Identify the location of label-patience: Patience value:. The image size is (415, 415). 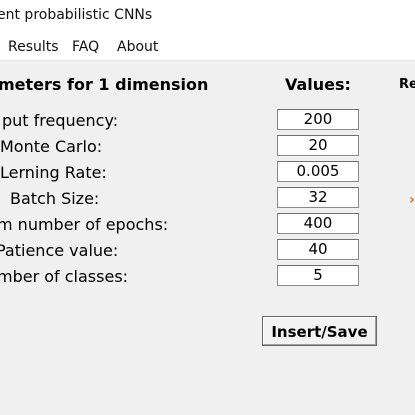
(59, 250).